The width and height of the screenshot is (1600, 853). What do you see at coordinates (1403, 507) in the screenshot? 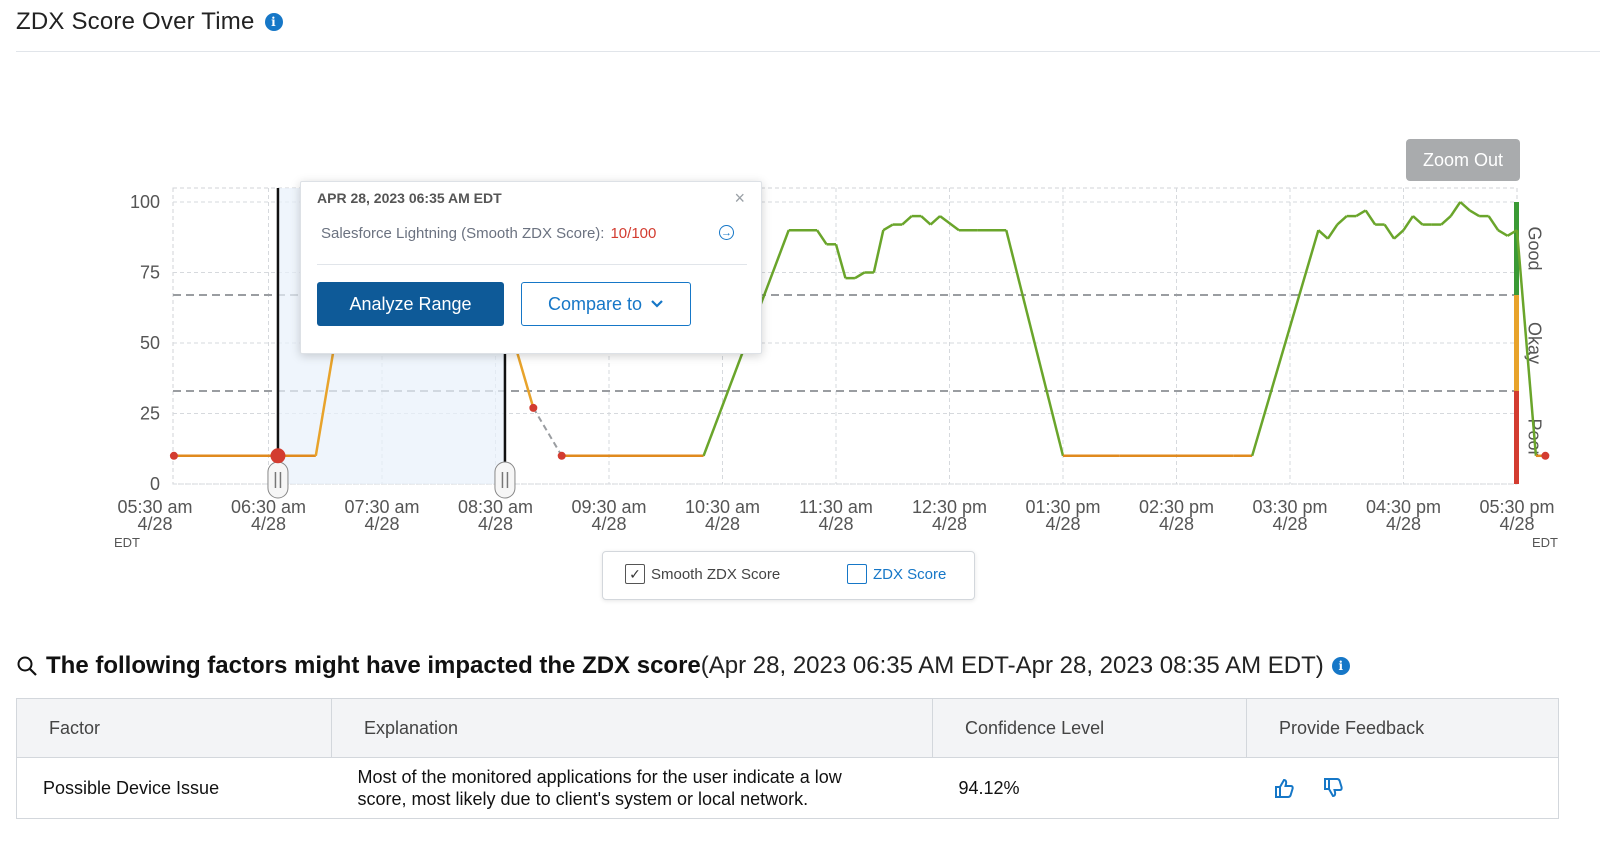
I see `x-tick-time: 04:30 pm` at bounding box center [1403, 507].